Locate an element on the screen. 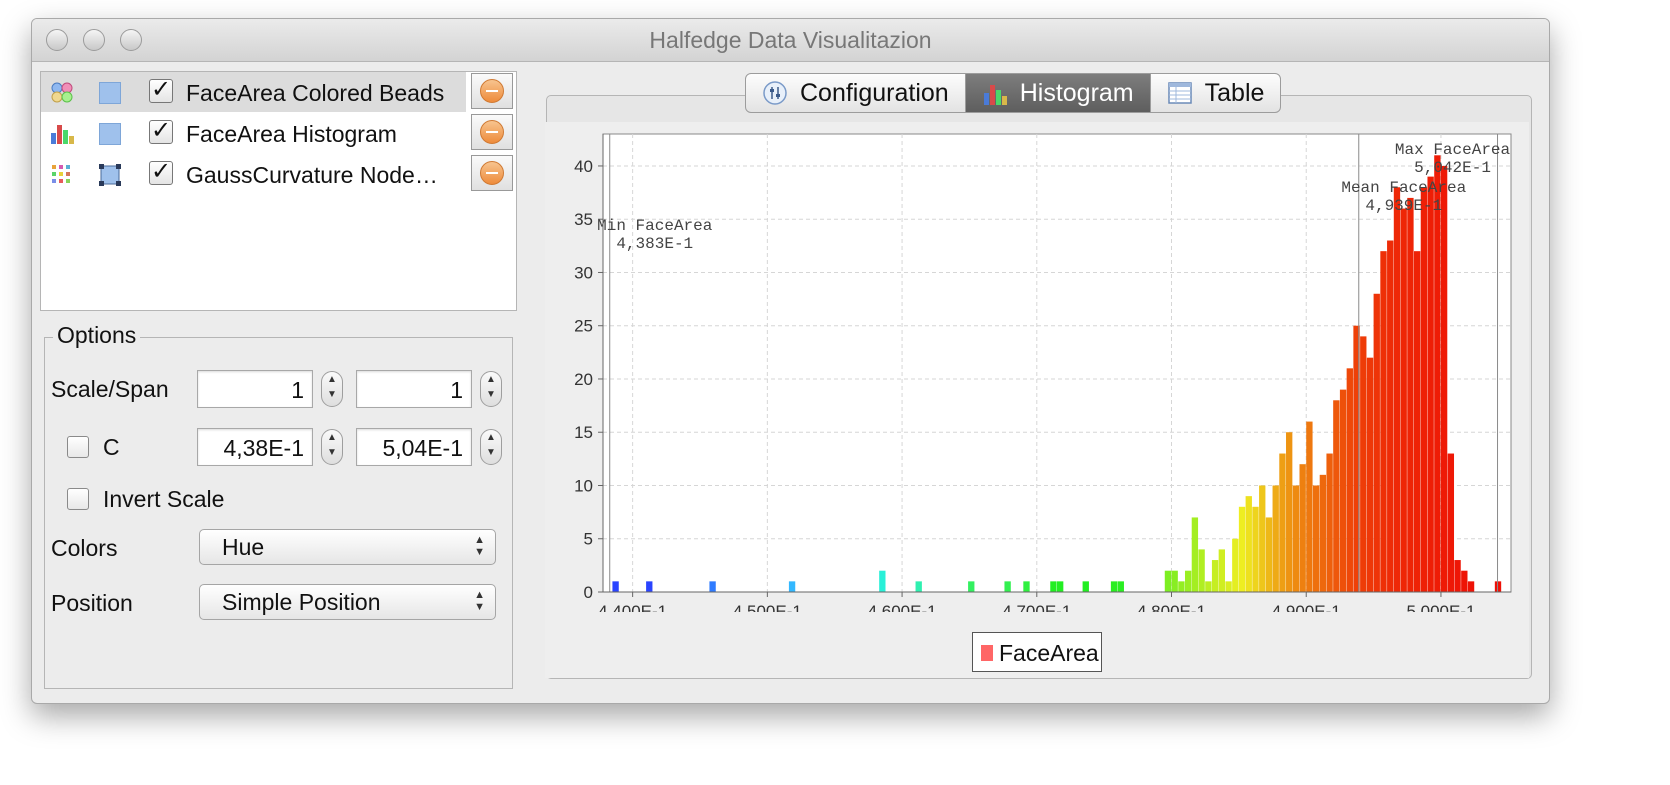 The image size is (1670, 785). annotation-label: Max FaceArea is located at coordinates (1453, 150).